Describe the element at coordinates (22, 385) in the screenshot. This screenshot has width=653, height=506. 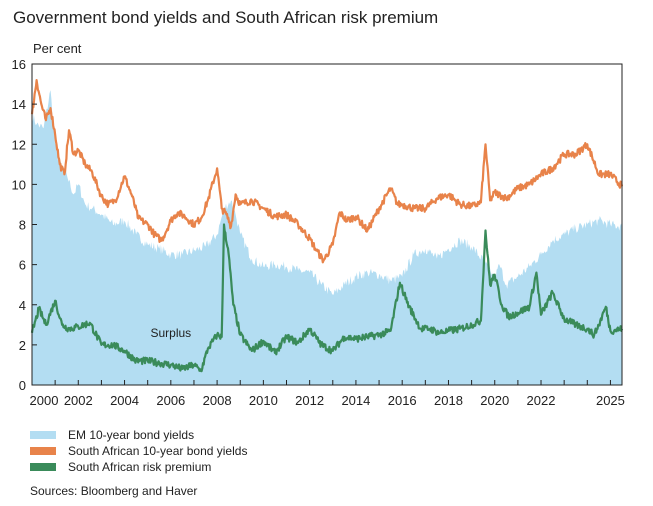
I see `y-tick-label: 0` at that location.